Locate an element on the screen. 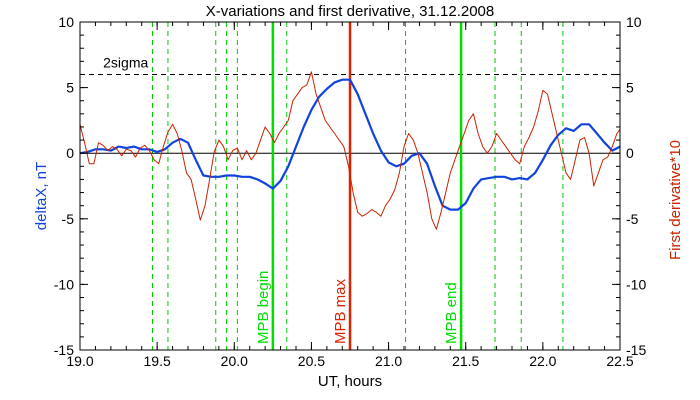 This screenshot has width=700, height=400. y-tick-label: 0 is located at coordinates (70, 153).